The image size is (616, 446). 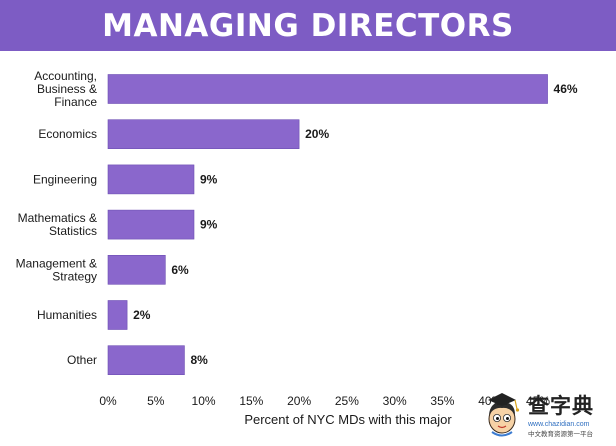 I want to click on value-label-6: 8%, so click(x=199, y=360).